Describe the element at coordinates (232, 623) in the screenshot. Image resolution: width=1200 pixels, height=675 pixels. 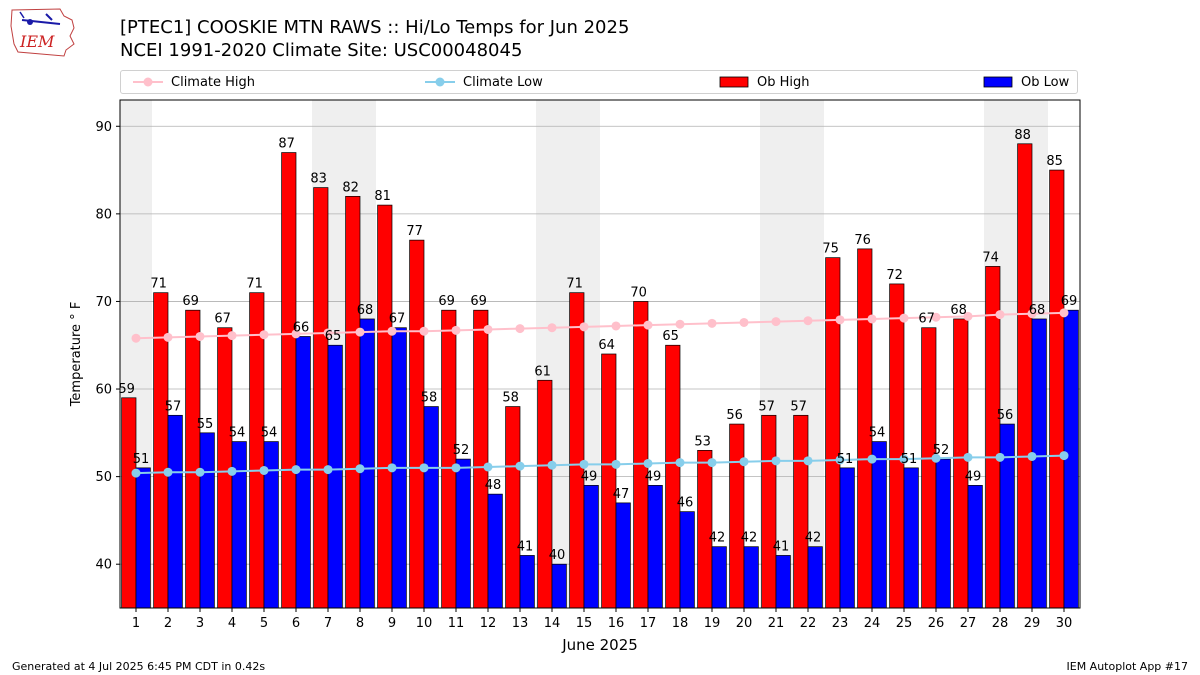
I see `x-tick-label-4: 4` at that location.